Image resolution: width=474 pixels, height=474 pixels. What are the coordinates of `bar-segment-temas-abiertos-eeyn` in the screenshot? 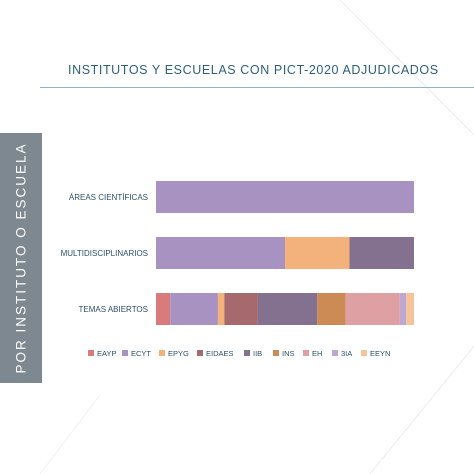 It's located at (410, 309).